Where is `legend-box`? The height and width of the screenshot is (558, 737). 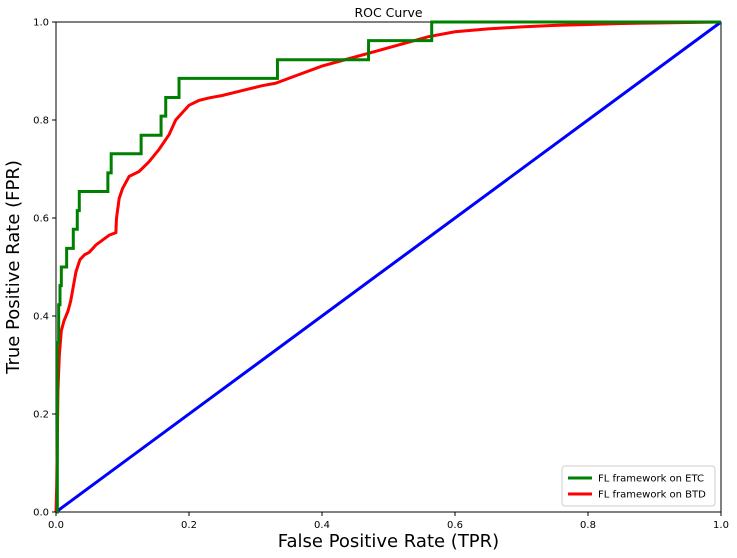
legend-box is located at coordinates (638, 486).